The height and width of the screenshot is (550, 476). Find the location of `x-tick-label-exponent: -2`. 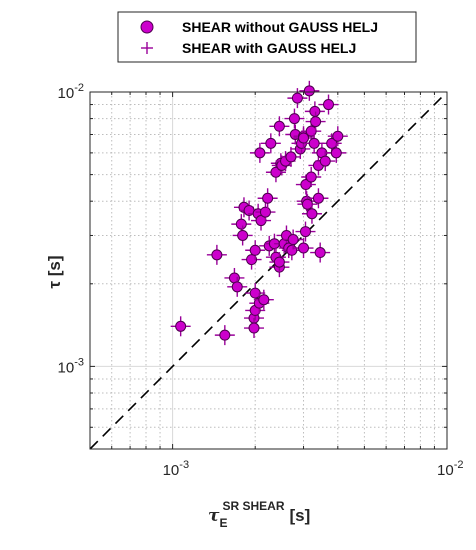

x-tick-label-exponent: -2 is located at coordinates (459, 465).